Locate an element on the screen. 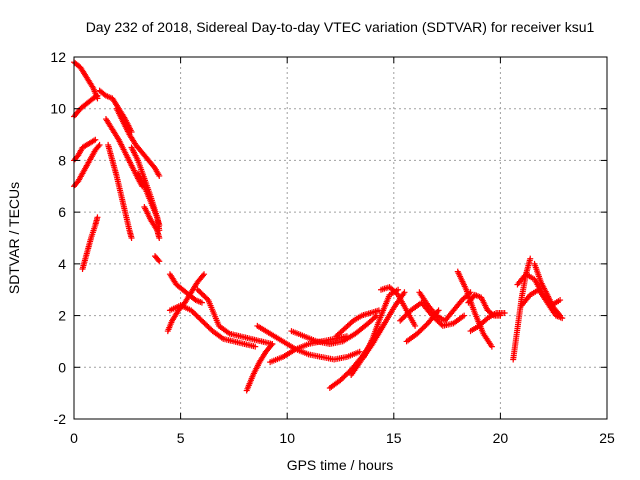  series-t21 is located at coordinates (334, 330).